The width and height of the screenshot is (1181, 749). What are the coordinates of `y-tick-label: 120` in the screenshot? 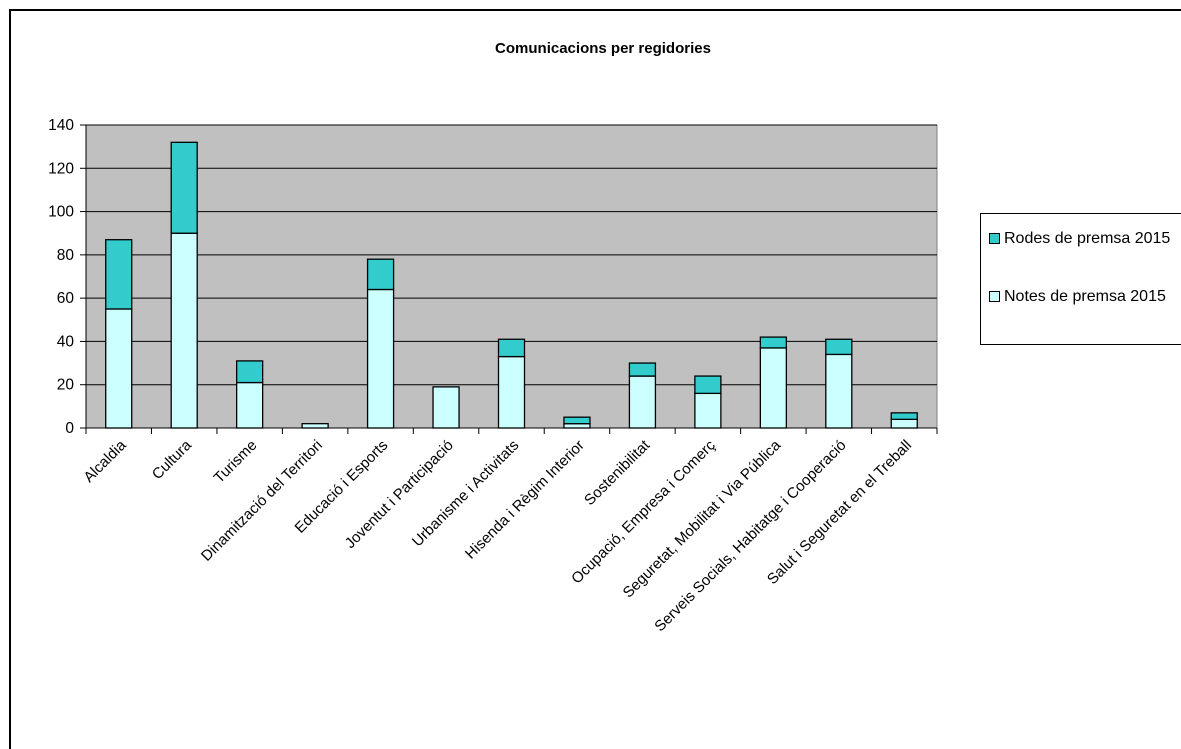 It's located at (61, 168).